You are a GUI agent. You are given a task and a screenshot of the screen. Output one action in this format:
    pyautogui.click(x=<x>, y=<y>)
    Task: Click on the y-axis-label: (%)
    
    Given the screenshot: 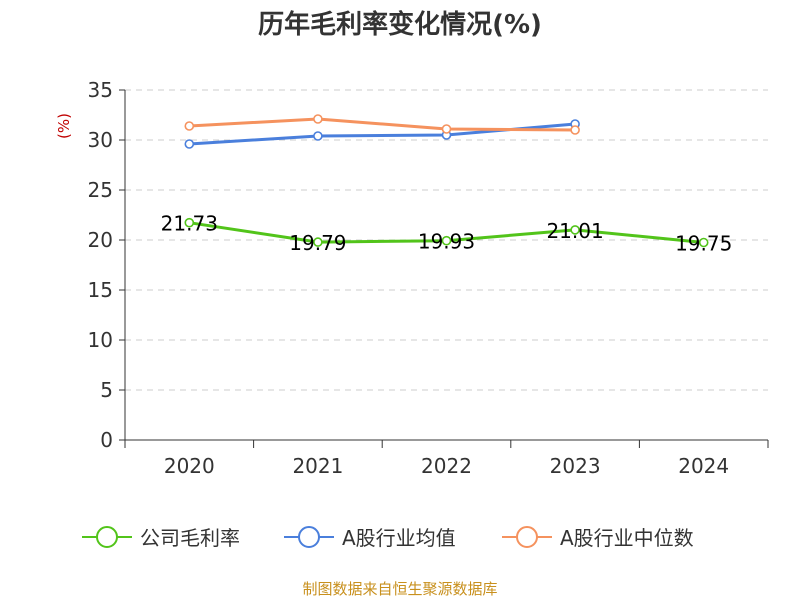 What is the action you would take?
    pyautogui.click(x=64, y=126)
    